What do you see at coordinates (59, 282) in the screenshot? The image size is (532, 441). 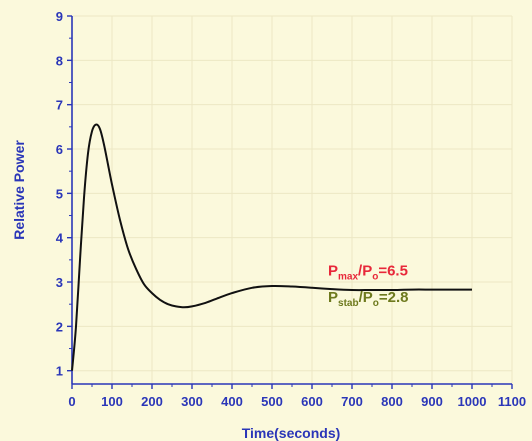 I see `y-tick-label: 3` at bounding box center [59, 282].